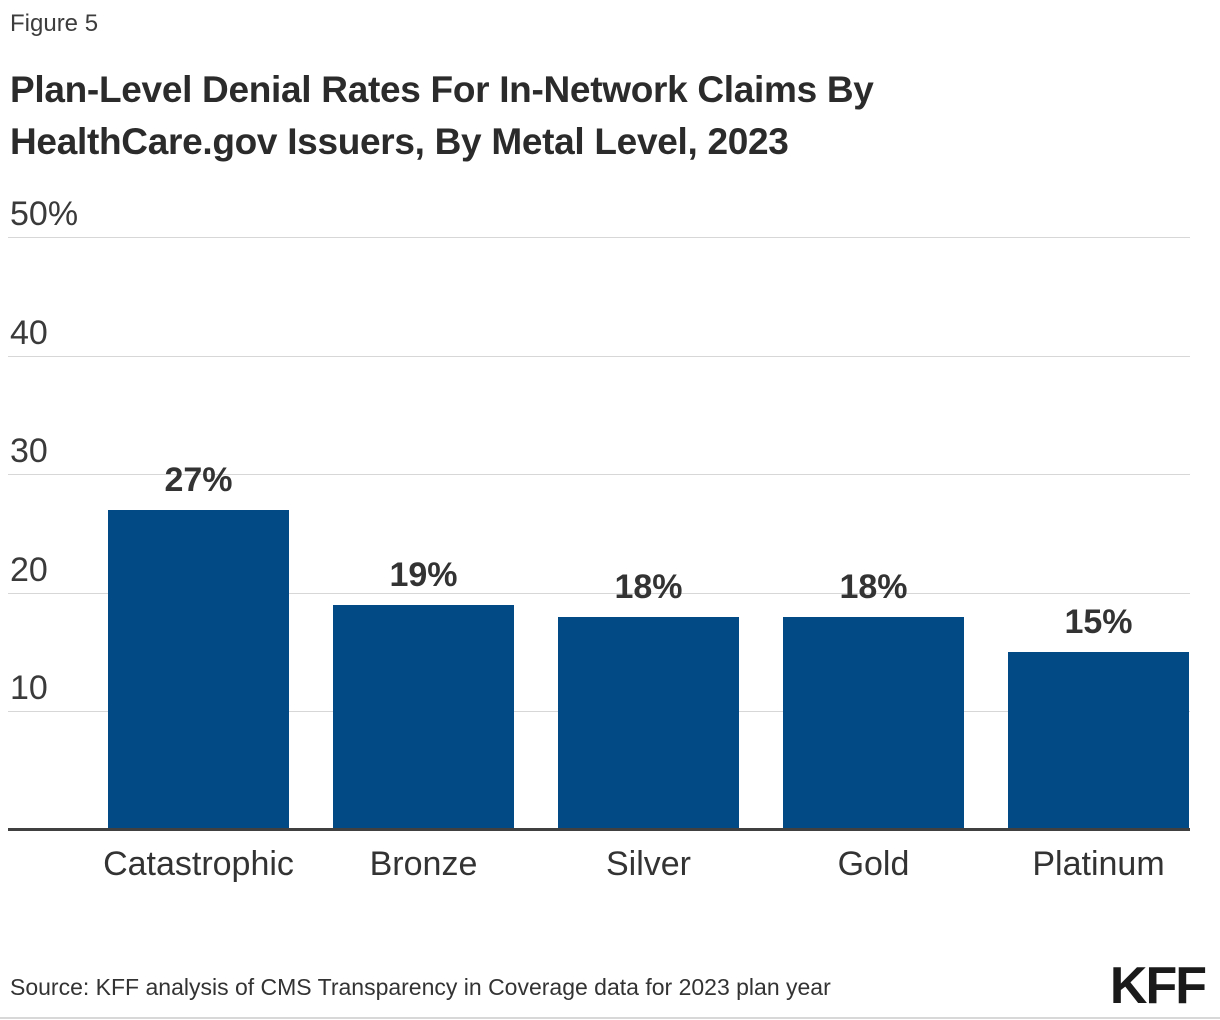  I want to click on x-axis-category-label: Bronze, so click(423, 864).